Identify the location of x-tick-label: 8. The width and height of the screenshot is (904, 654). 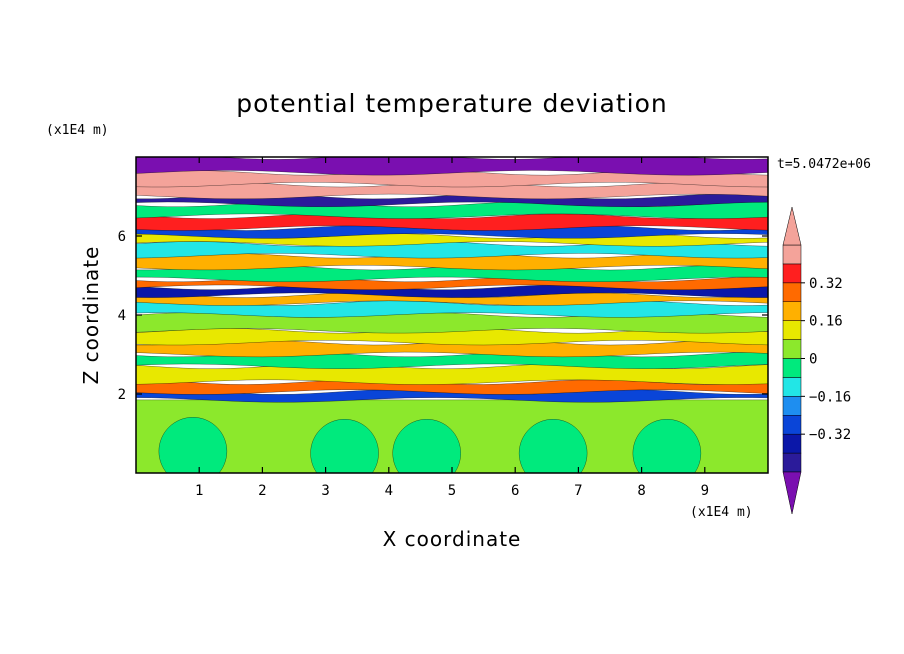
(641, 491).